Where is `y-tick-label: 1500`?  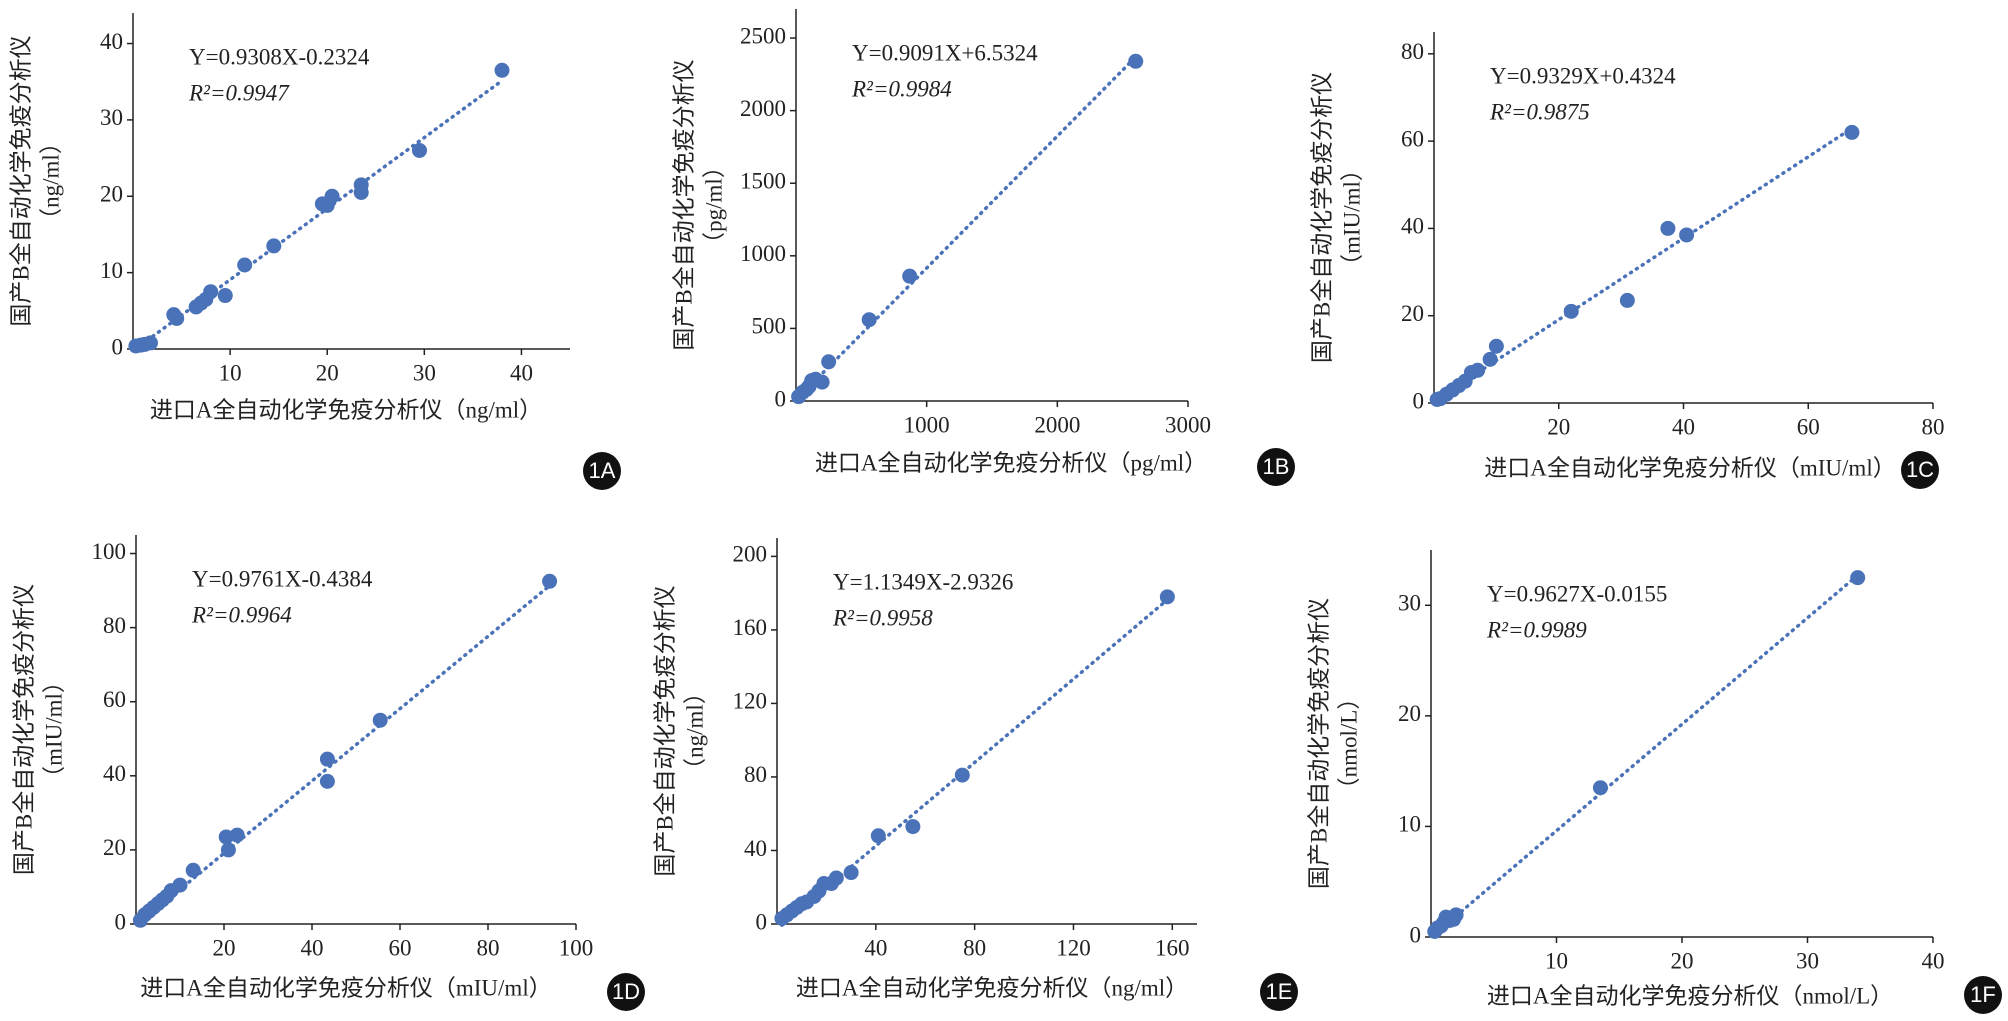 y-tick-label: 1500 is located at coordinates (763, 181).